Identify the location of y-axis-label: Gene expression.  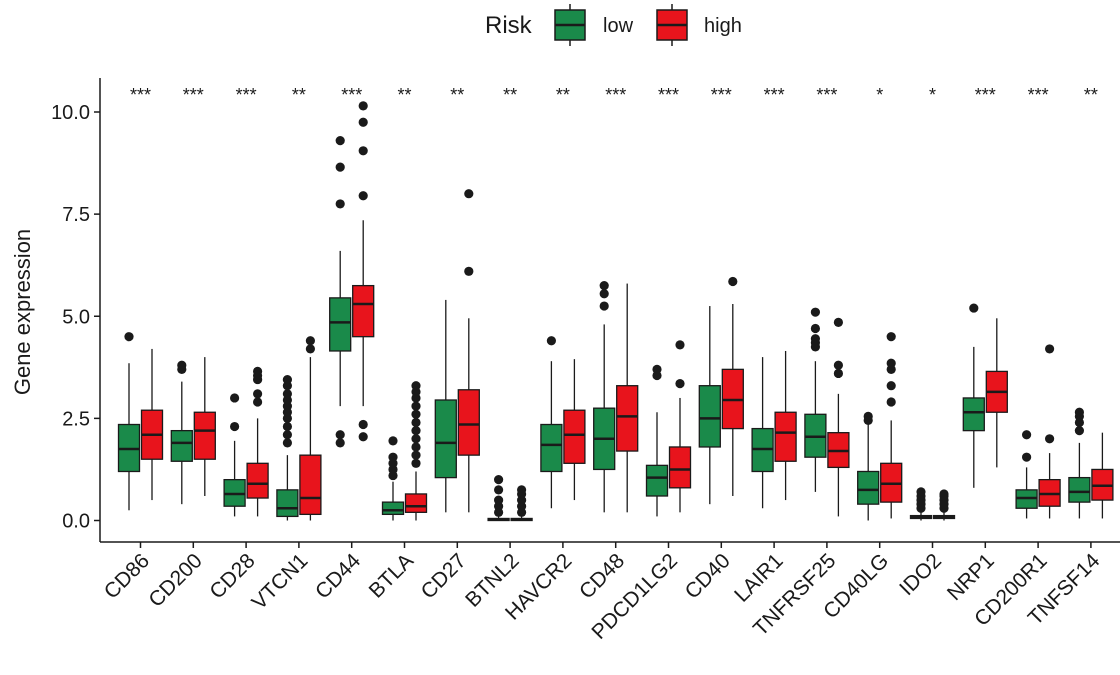
(22, 312).